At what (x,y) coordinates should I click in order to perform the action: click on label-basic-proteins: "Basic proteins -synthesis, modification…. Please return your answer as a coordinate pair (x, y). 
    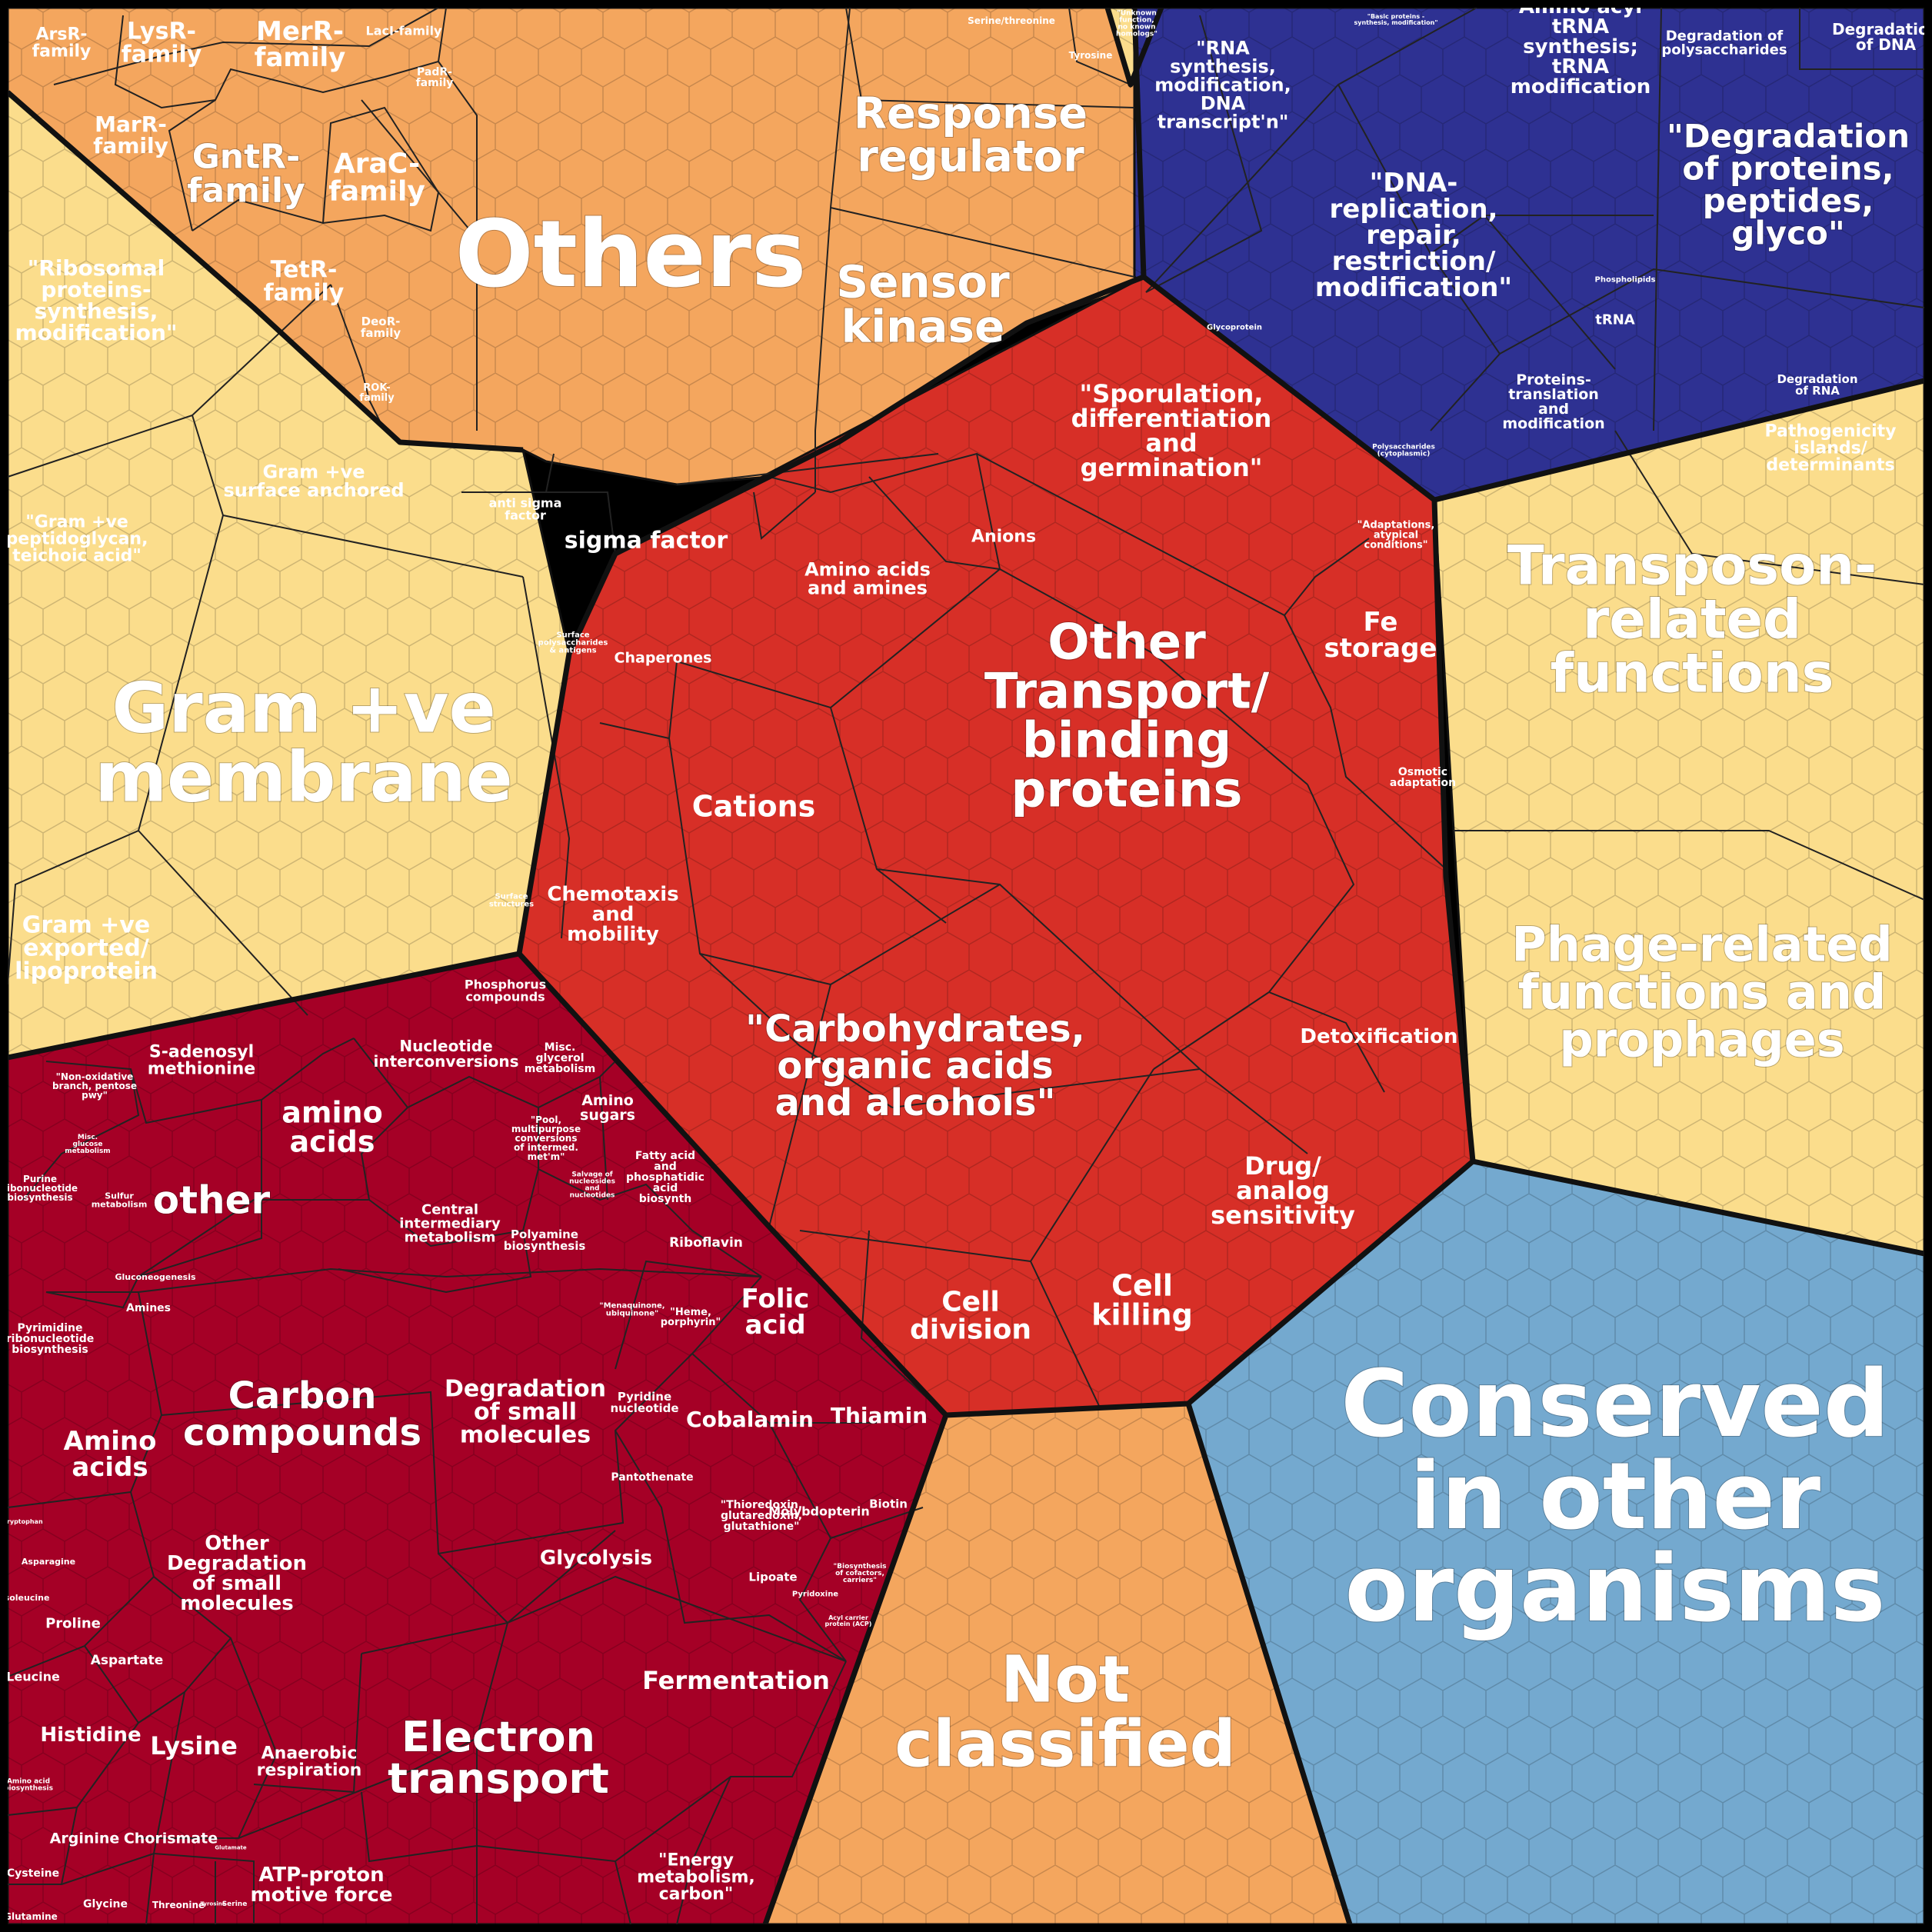
    Looking at the image, I should click on (1395, 19).